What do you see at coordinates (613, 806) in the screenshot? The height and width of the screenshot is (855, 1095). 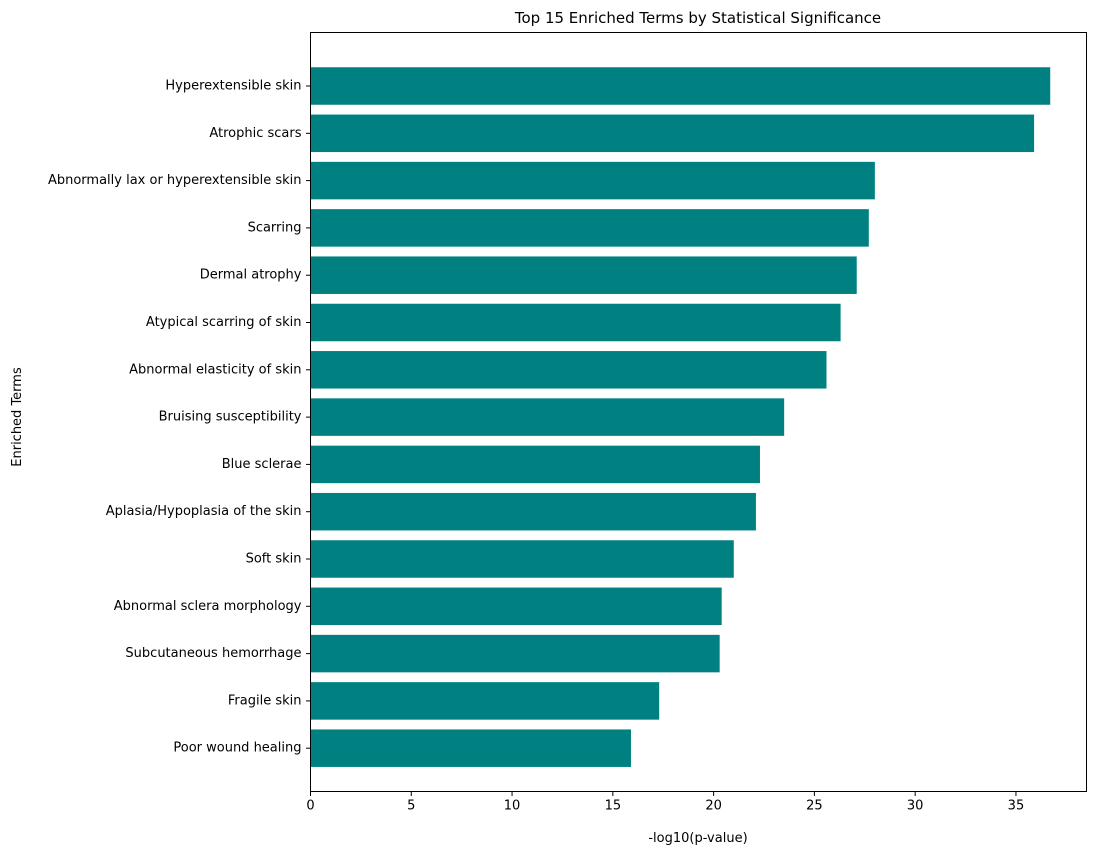 I see `x-tick-label: 15` at bounding box center [613, 806].